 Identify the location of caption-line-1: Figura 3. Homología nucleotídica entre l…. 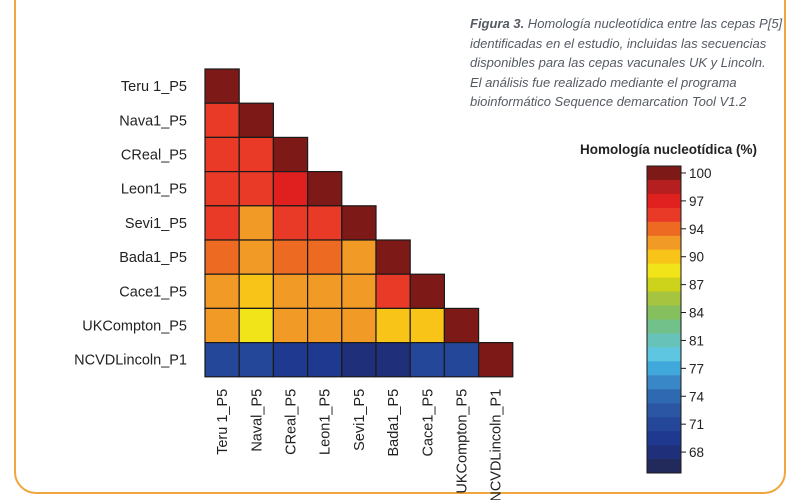
(630, 24).